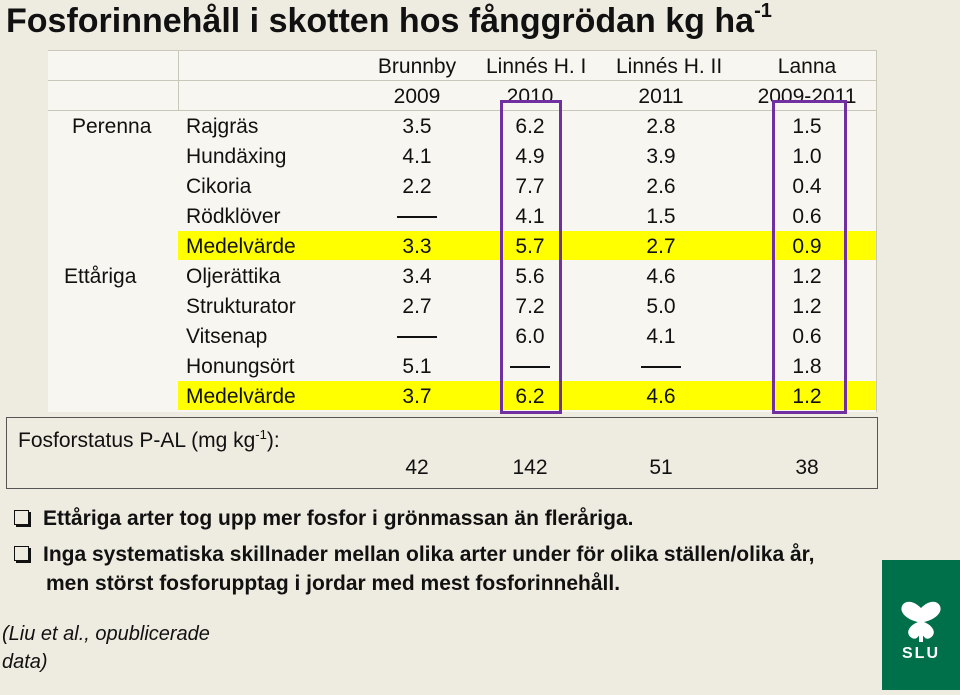  Describe the element at coordinates (661, 156) in the screenshot. I see `table-cell: 3.9` at that location.